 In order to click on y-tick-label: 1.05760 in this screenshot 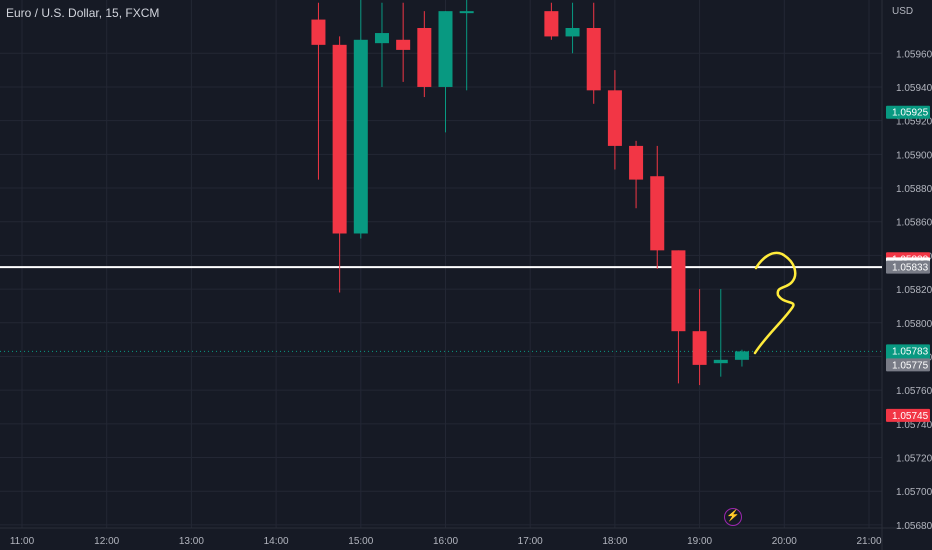, I will do `click(914, 391)`.